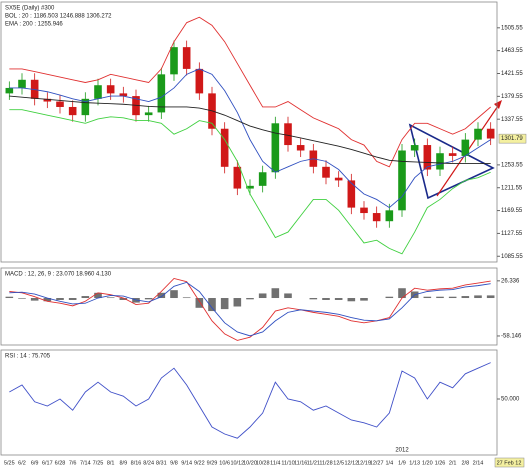 The width and height of the screenshot is (528, 474). I want to click on x-tick-label: 12/19, so click(364, 463).